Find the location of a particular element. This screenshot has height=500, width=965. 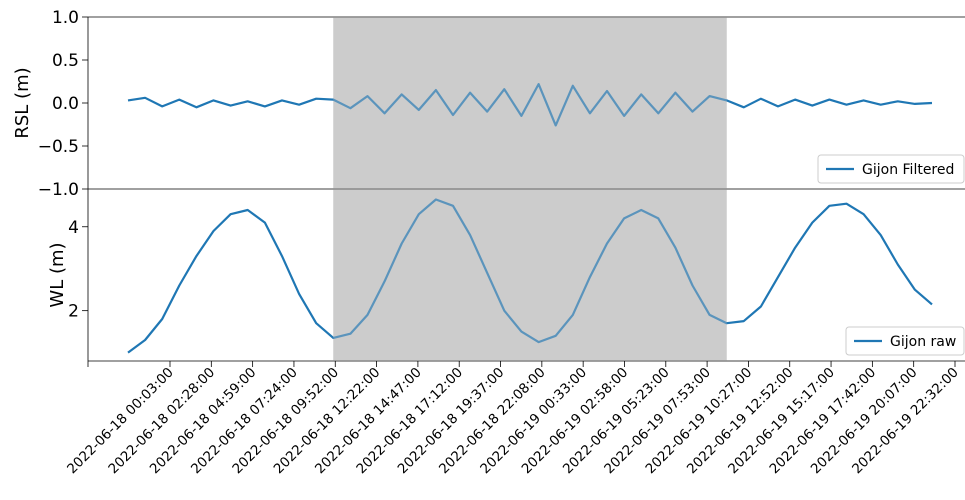

legend-raw-box is located at coordinates (905, 341).